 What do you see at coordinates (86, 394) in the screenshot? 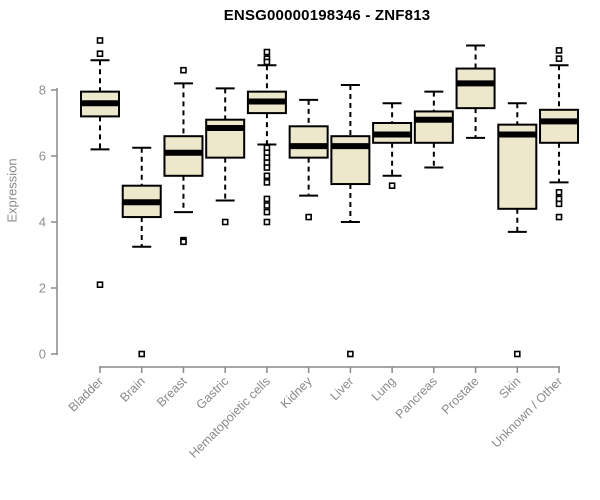
I see `x-category-label: Bladder` at bounding box center [86, 394].